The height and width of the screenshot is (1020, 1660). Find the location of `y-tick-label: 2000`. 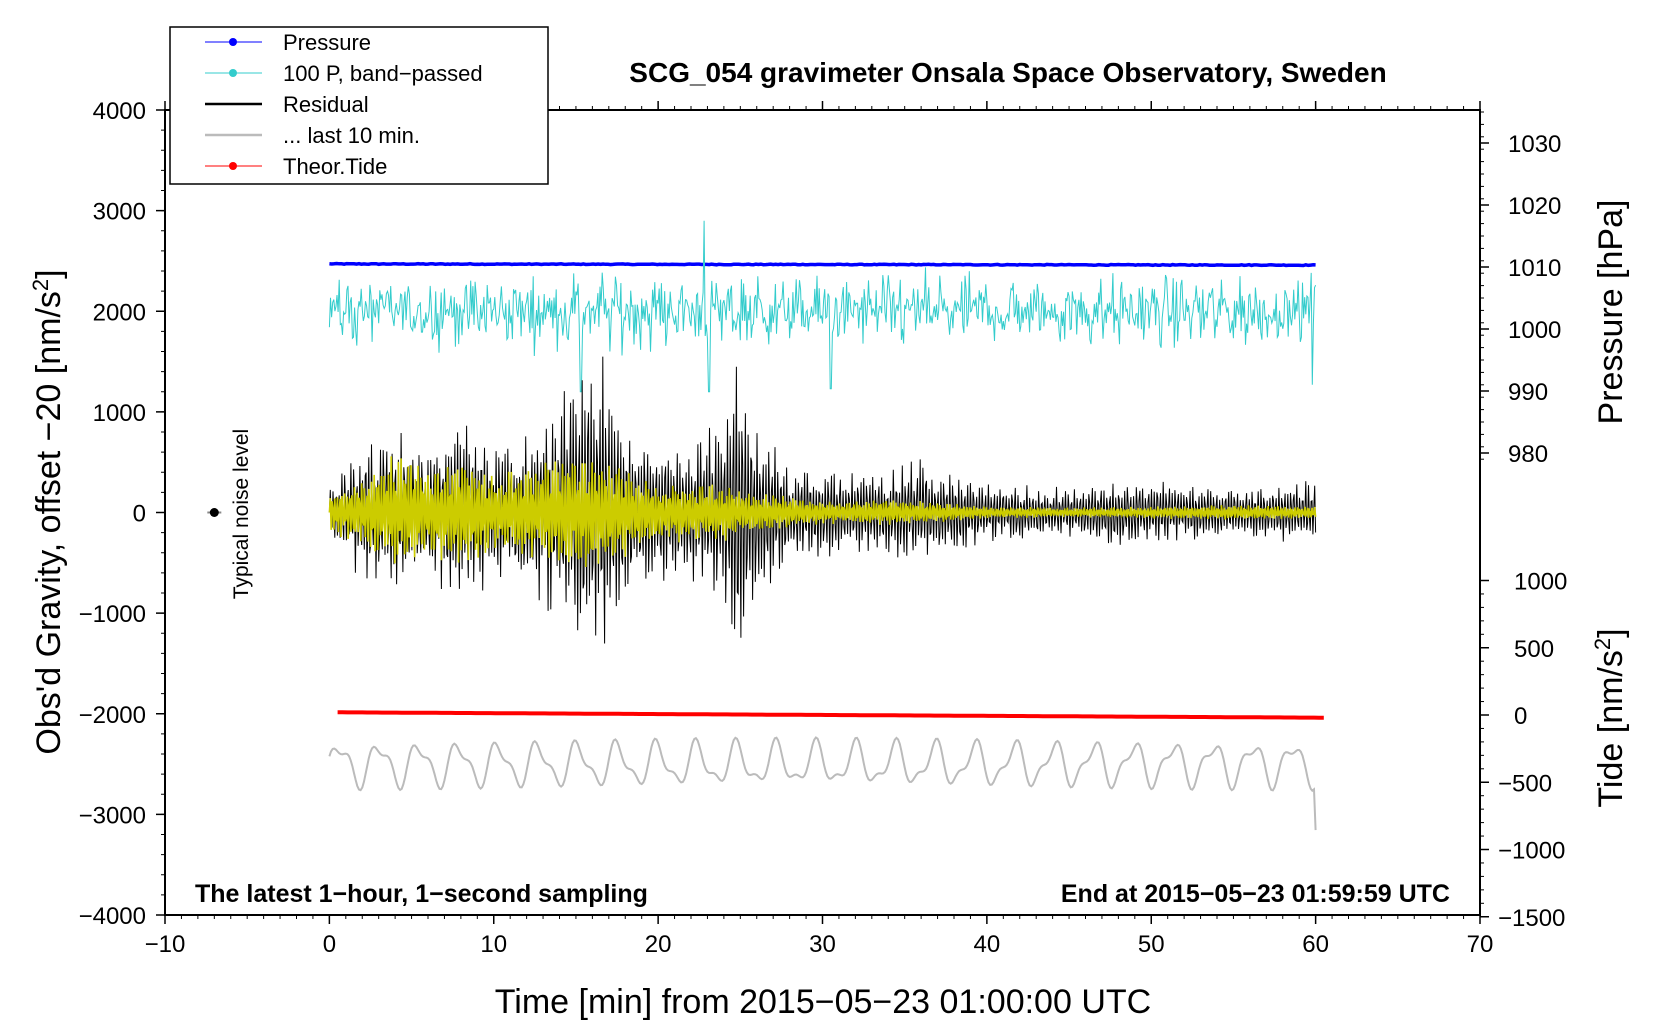

y-tick-label: 2000 is located at coordinates (119, 312).